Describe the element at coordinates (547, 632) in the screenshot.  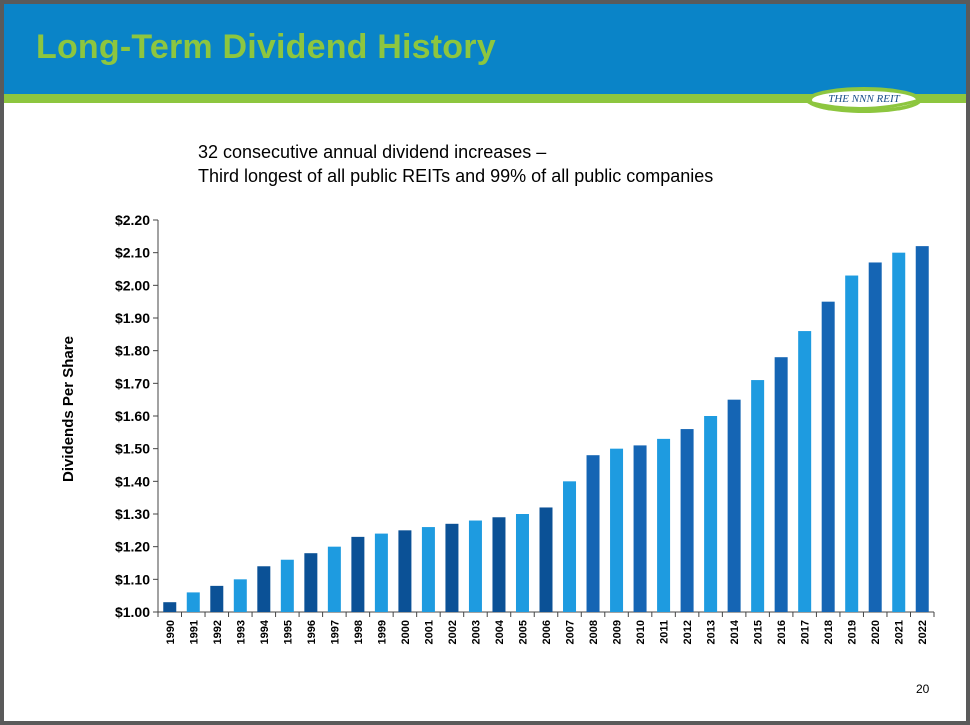
I see `x-tick-label: 2006` at that location.